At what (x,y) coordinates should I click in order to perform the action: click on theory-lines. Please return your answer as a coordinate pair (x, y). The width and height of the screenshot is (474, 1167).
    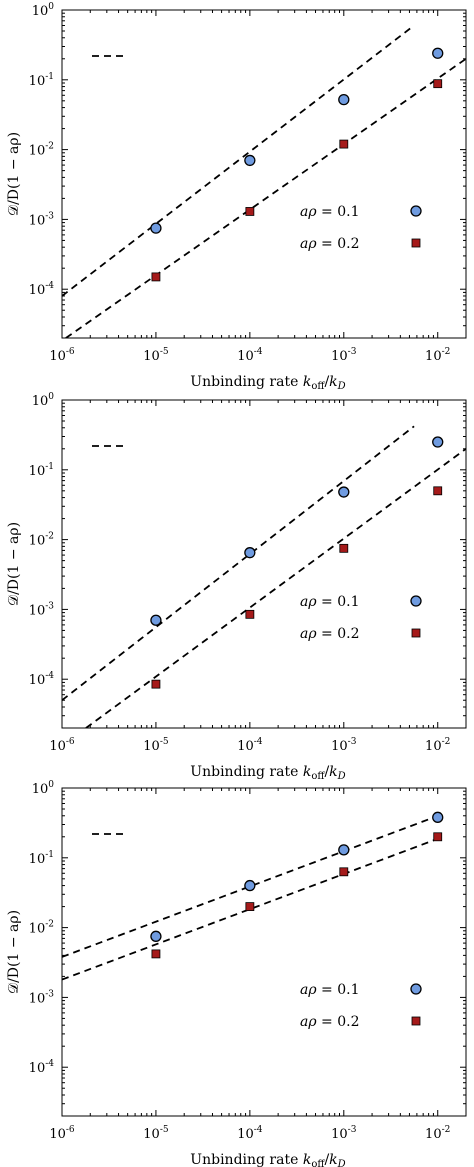
    Looking at the image, I should click on (253, 897).